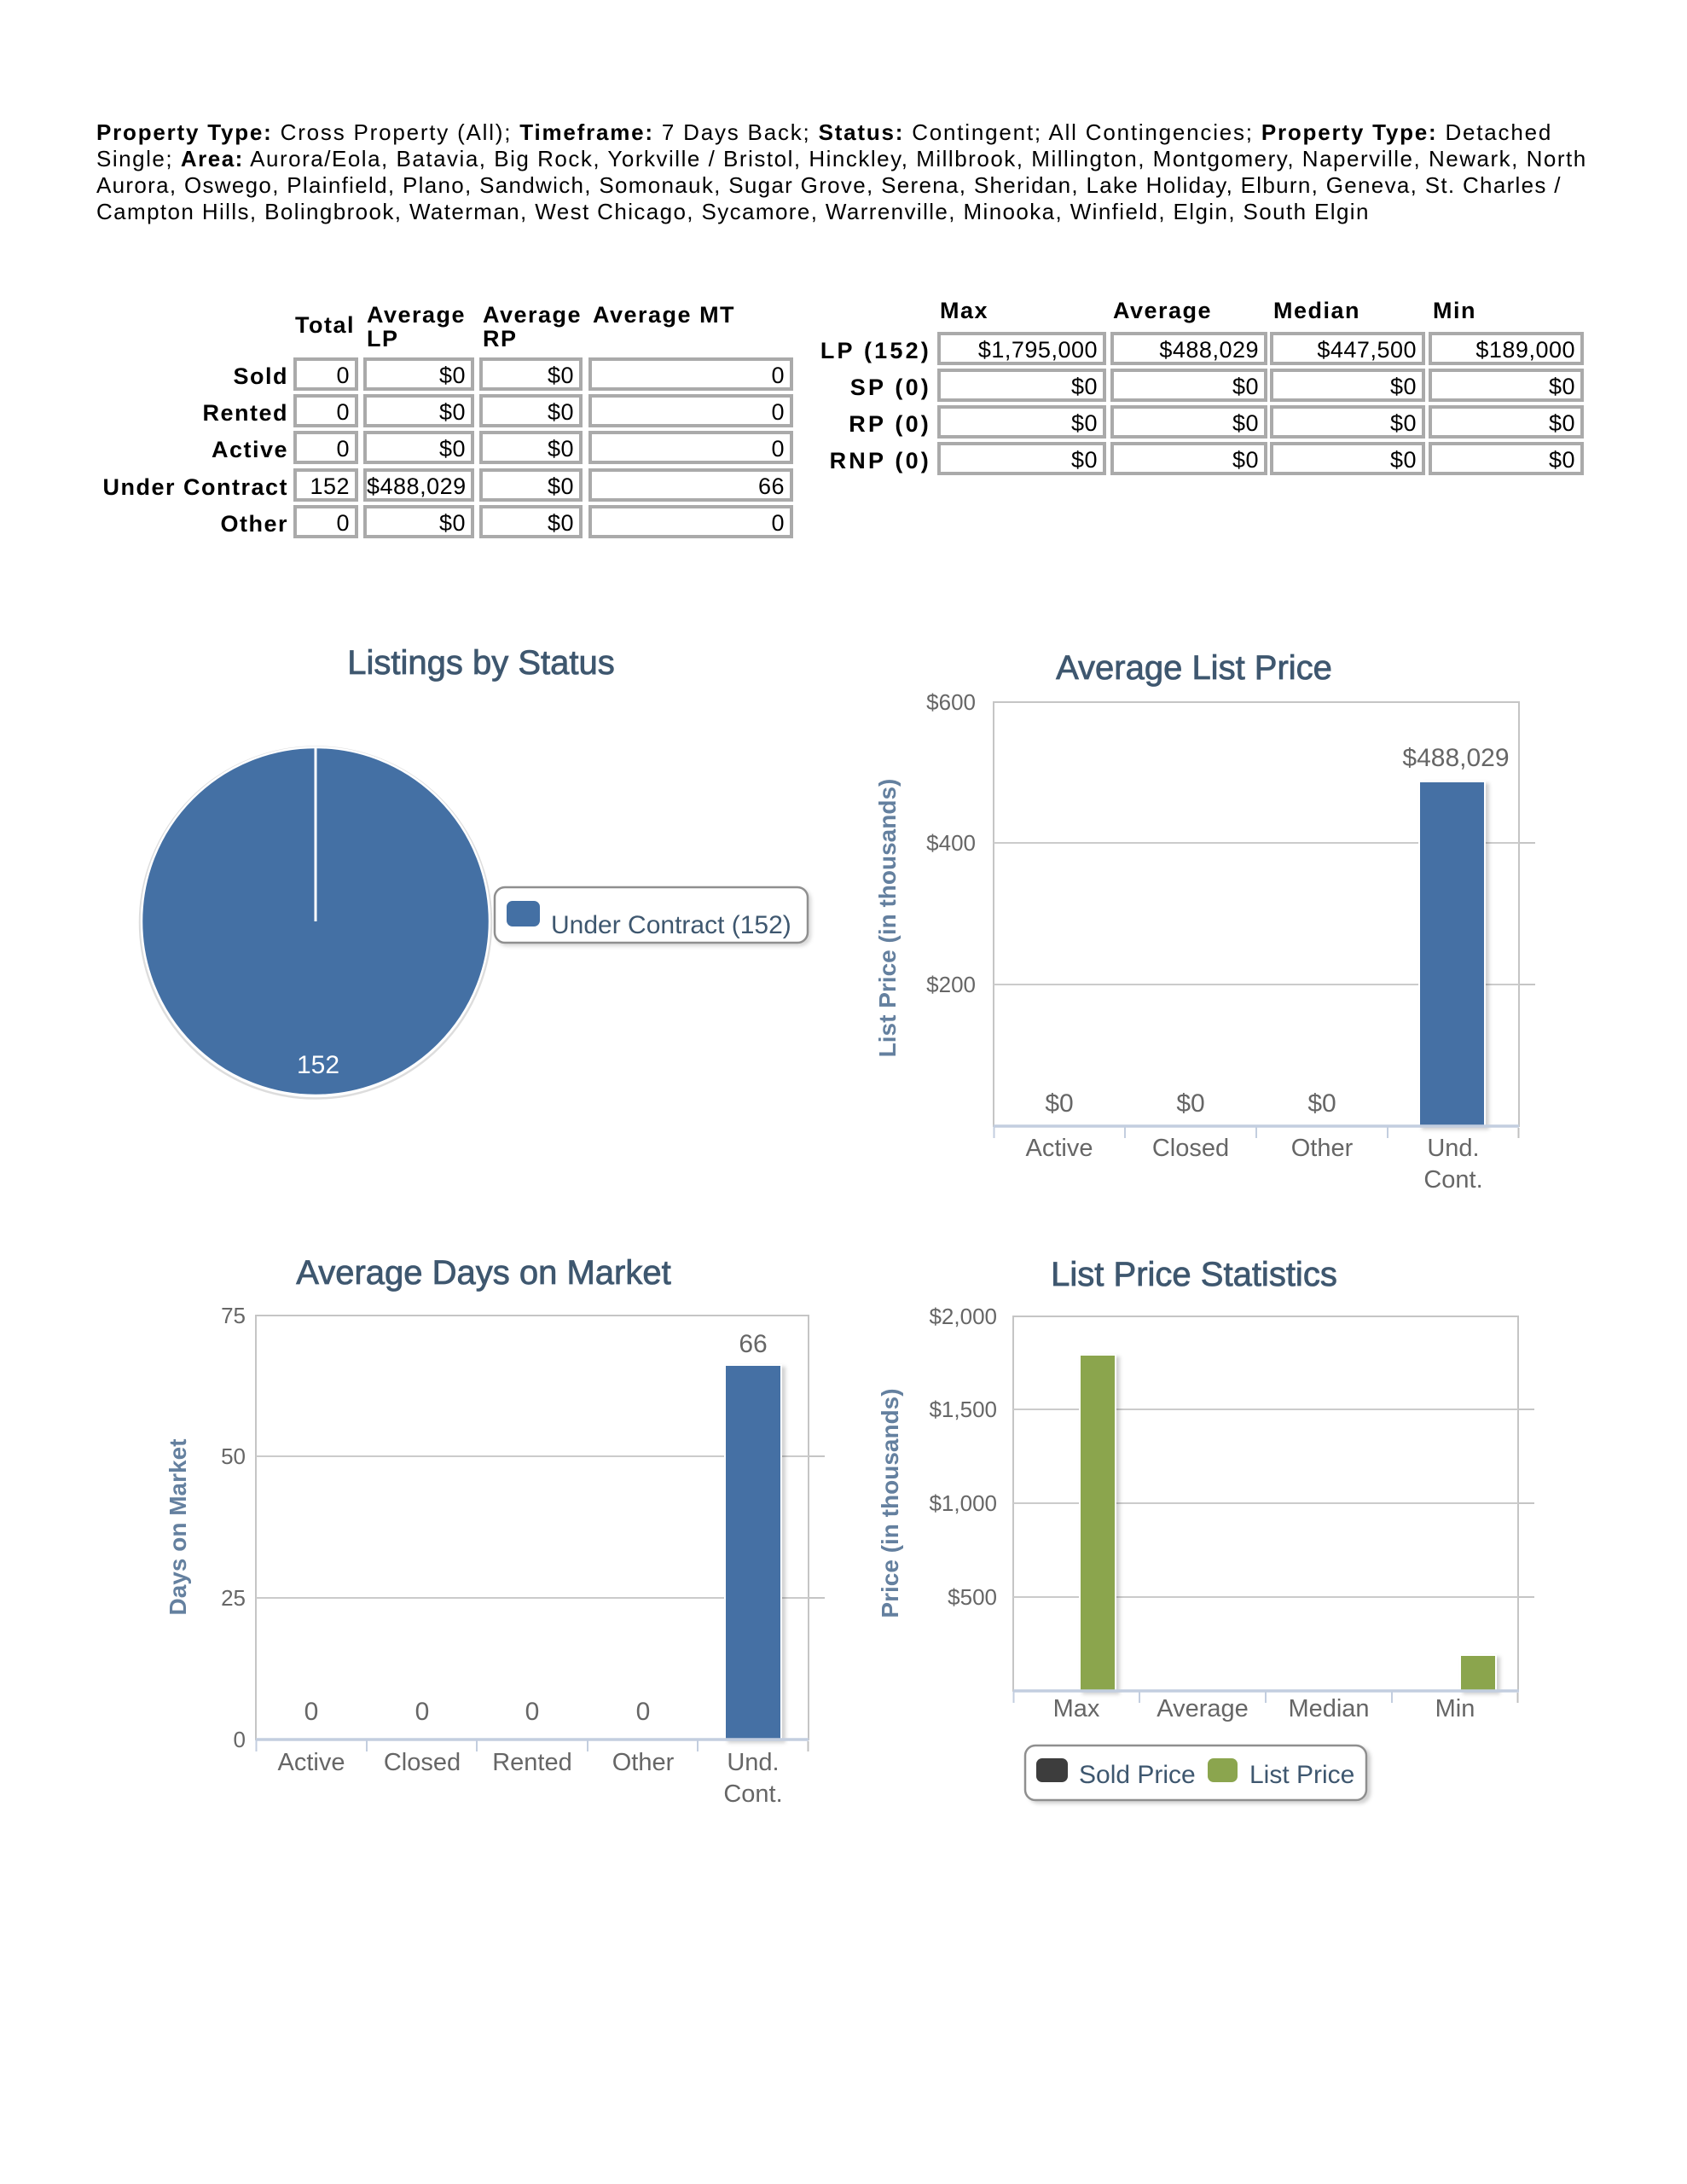  Describe the element at coordinates (1455, 758) in the screenshot. I see `svg-text: $488,029` at that location.